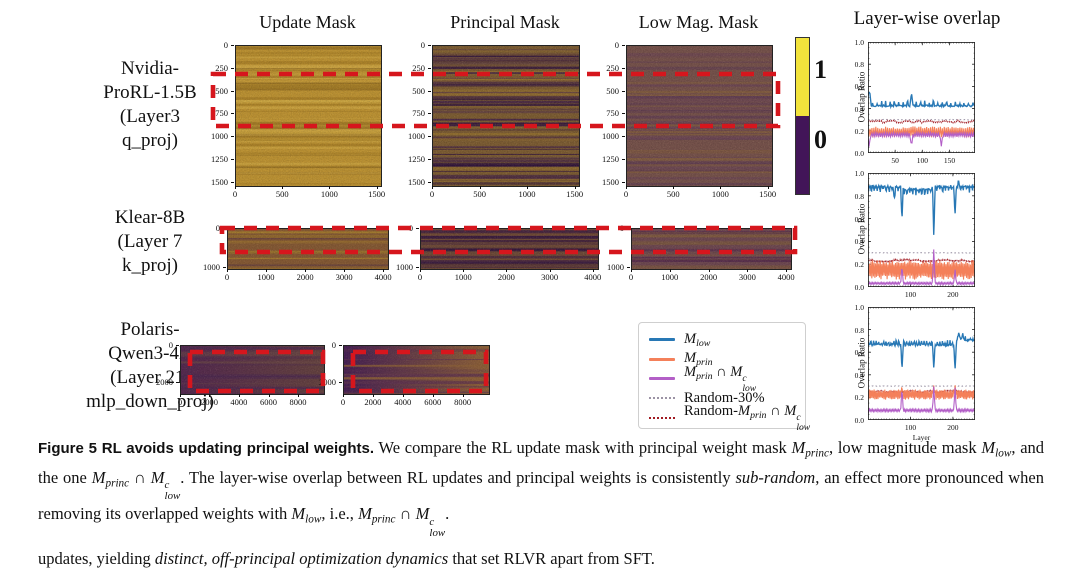  What do you see at coordinates (820, 139) in the screenshot?
I see `colorbar-label-zero: 0` at bounding box center [820, 139].